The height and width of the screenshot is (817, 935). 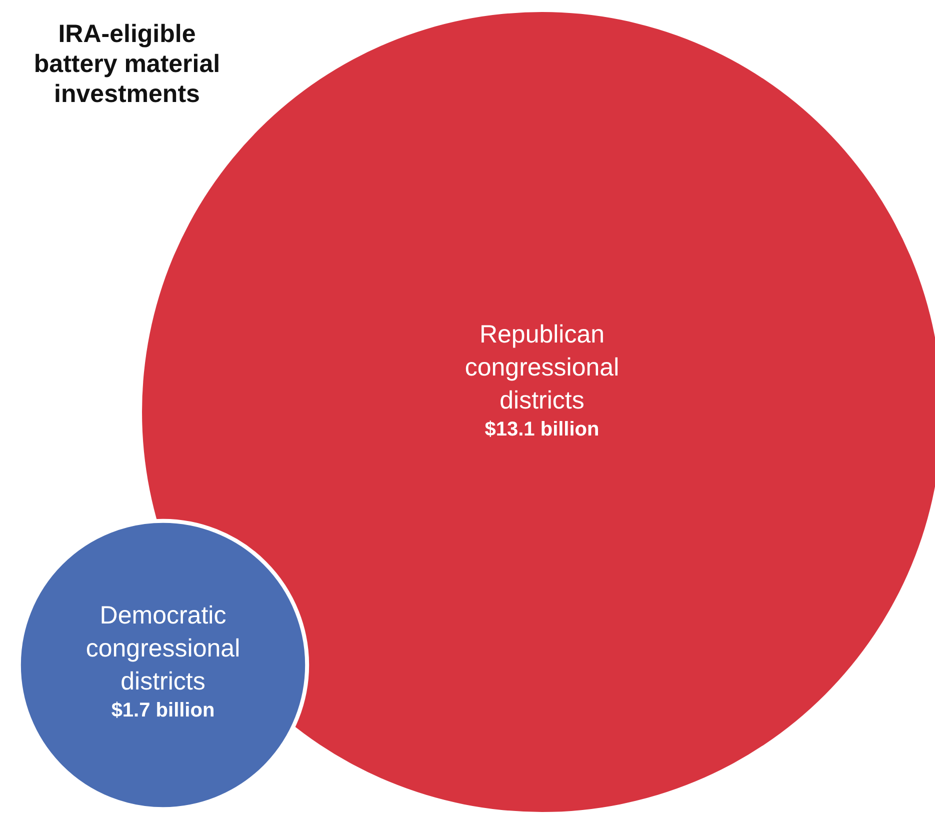 What do you see at coordinates (163, 649) in the screenshot?
I see `category-label: Democratic congressional districts` at bounding box center [163, 649].